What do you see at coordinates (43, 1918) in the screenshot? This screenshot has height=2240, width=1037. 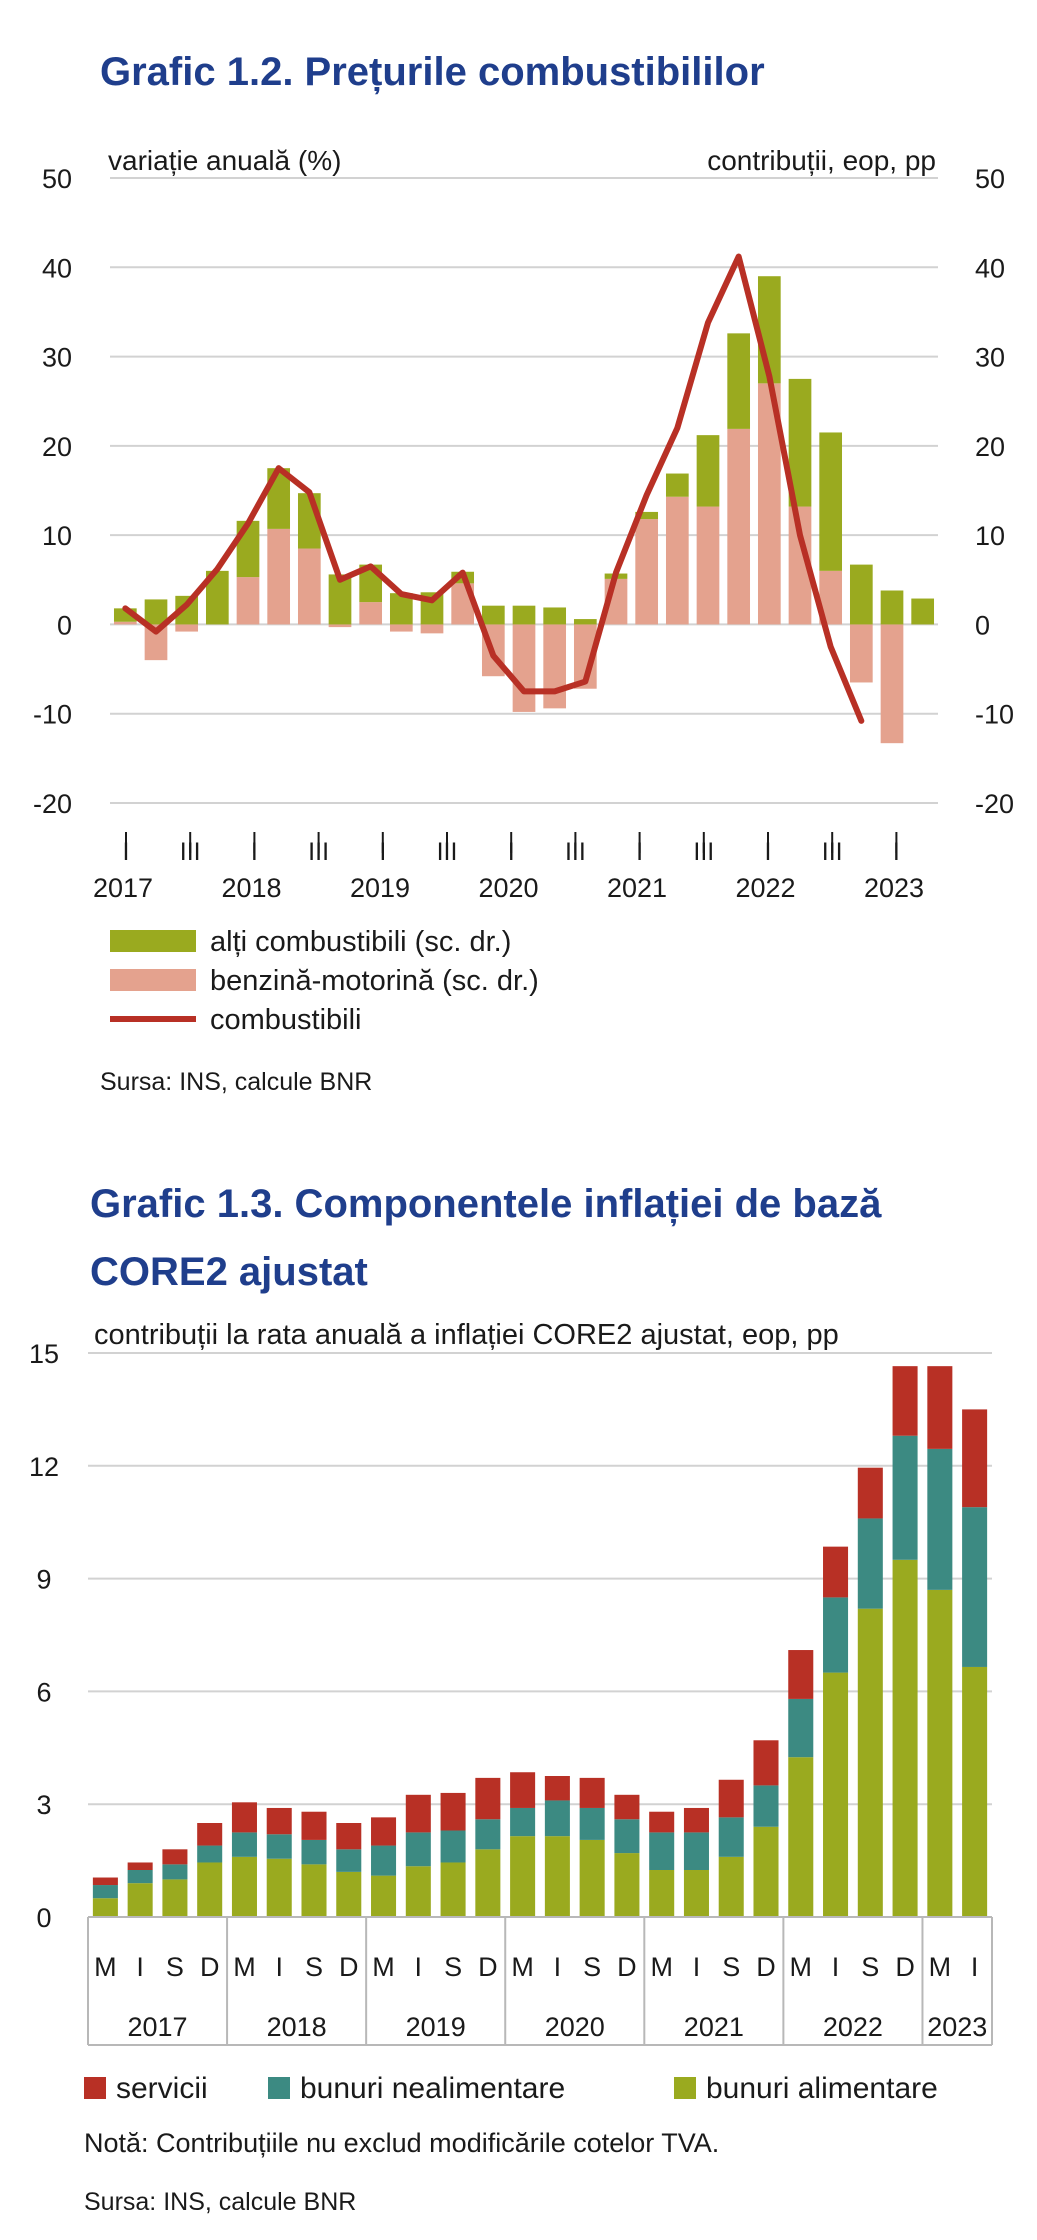 I see `chart2-y-tick: 0` at bounding box center [43, 1918].